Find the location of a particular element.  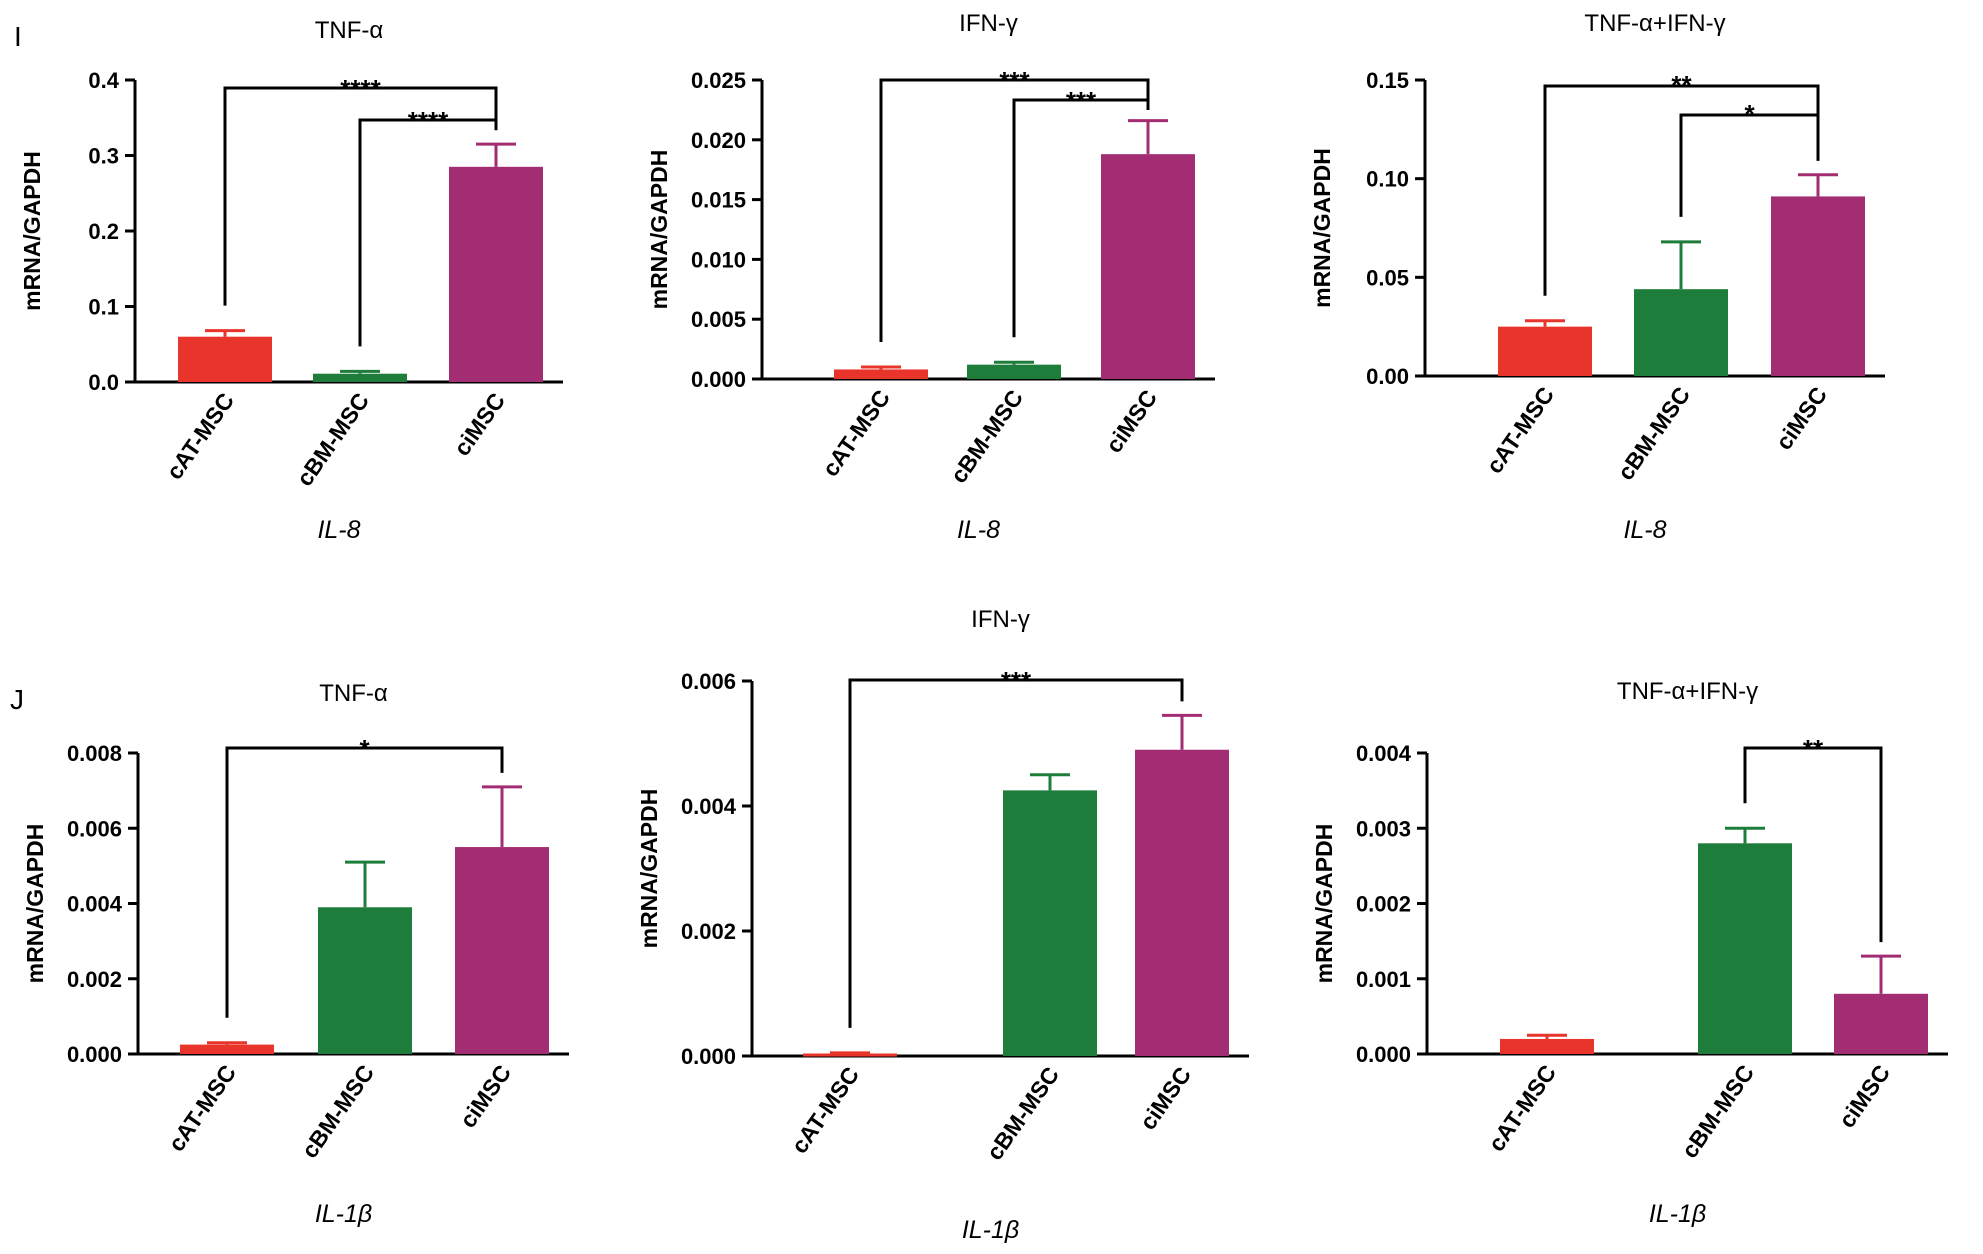

chart-3-x-label: IL-1β is located at coordinates (343, 1214).